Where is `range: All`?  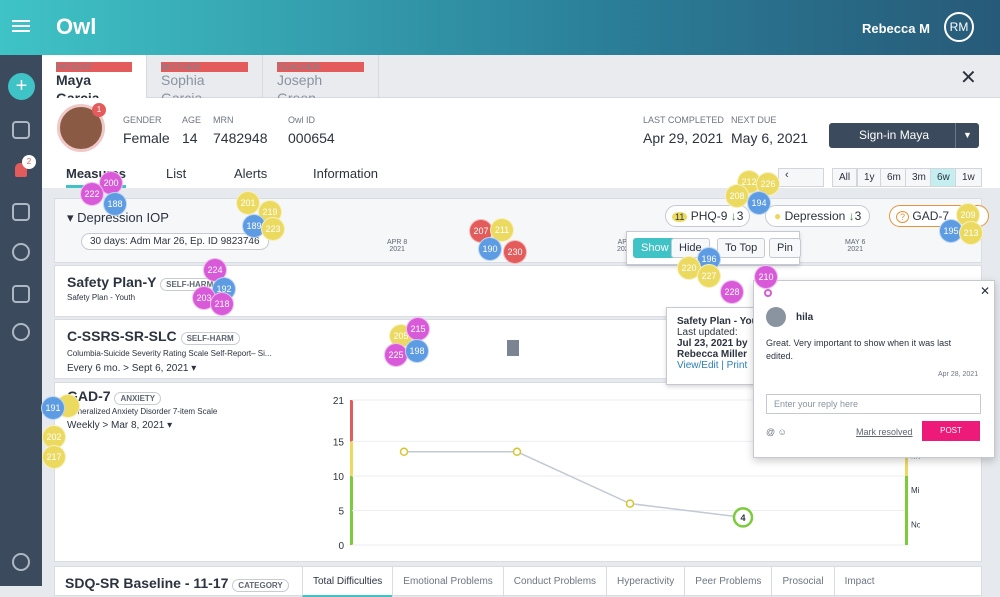
range: All is located at coordinates (845, 177).